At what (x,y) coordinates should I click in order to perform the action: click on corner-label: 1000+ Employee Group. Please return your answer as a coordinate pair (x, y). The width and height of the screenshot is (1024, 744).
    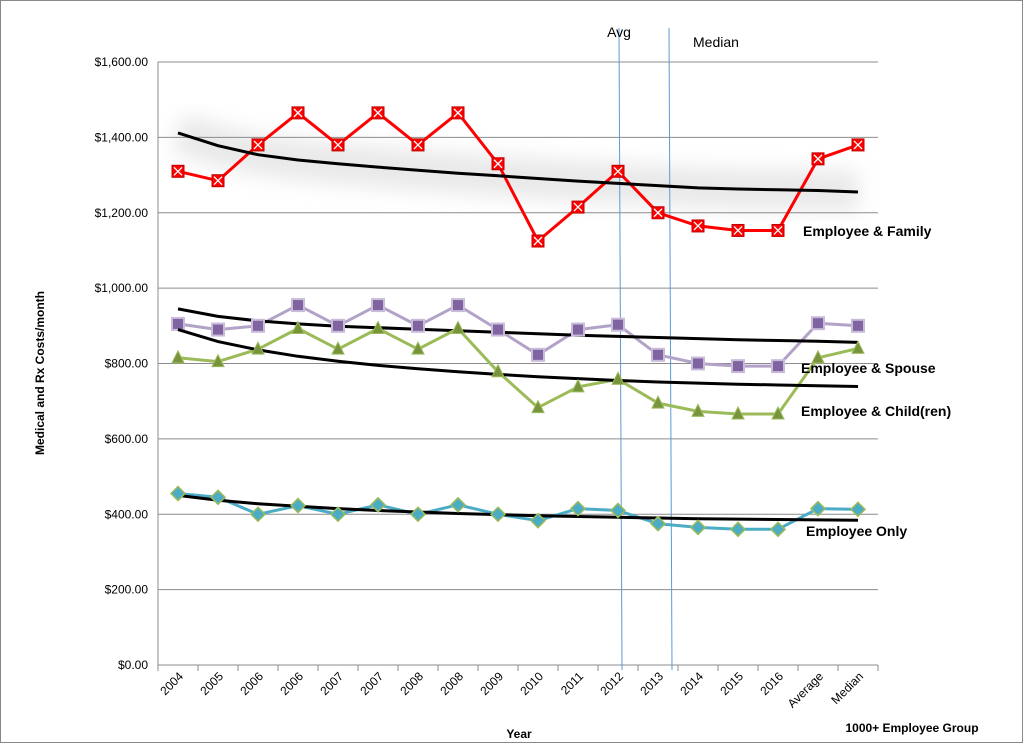
    Looking at the image, I should click on (911, 728).